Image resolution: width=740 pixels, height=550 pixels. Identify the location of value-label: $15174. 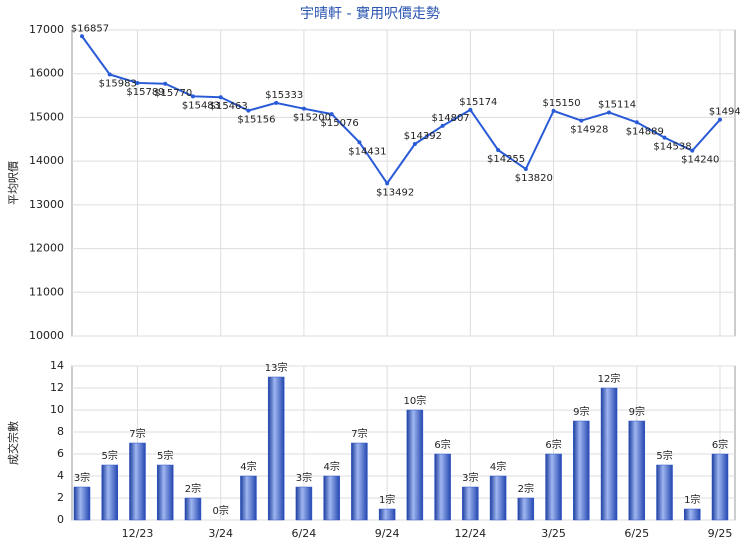
(478, 102).